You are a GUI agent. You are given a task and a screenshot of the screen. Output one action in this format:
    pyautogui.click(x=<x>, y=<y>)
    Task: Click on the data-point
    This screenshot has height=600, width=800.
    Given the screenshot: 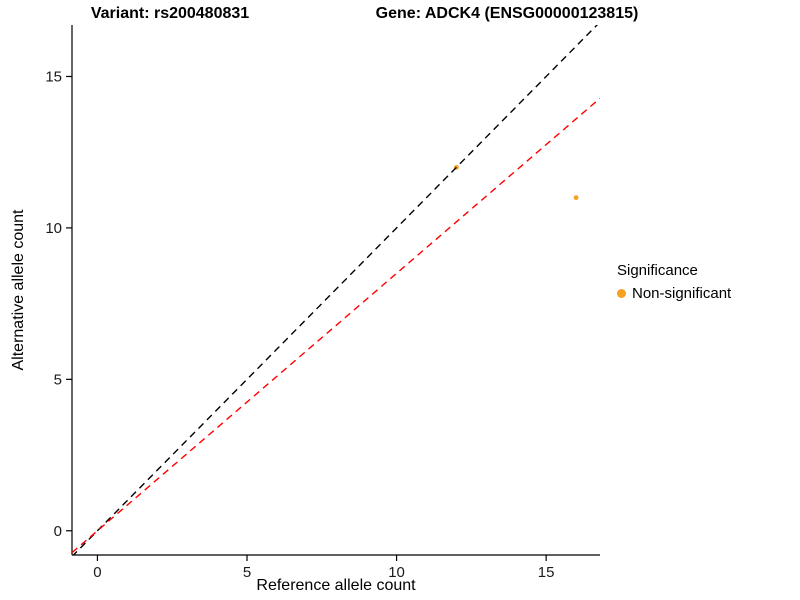 What is the action you would take?
    pyautogui.click(x=576, y=198)
    